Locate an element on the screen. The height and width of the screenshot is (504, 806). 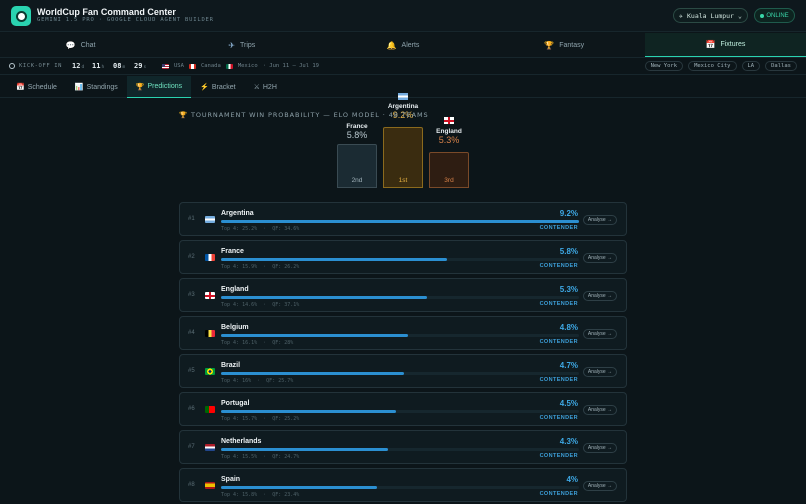
team-rank: #5 is located at coordinates (191, 371).